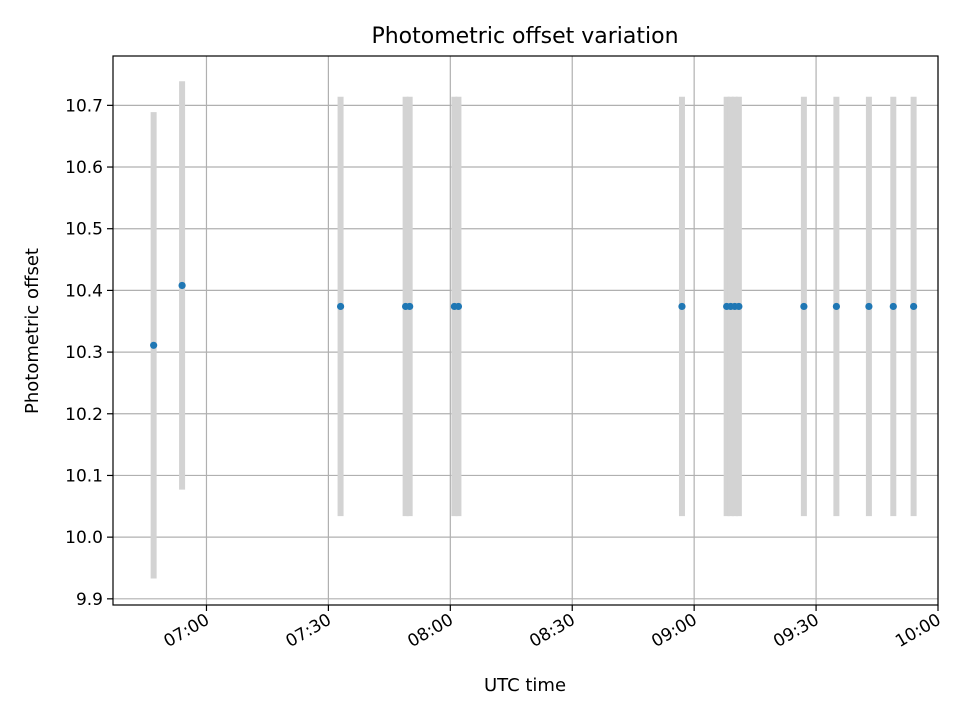  What do you see at coordinates (525, 685) in the screenshot?
I see `x-axis-label: UTC time` at bounding box center [525, 685].